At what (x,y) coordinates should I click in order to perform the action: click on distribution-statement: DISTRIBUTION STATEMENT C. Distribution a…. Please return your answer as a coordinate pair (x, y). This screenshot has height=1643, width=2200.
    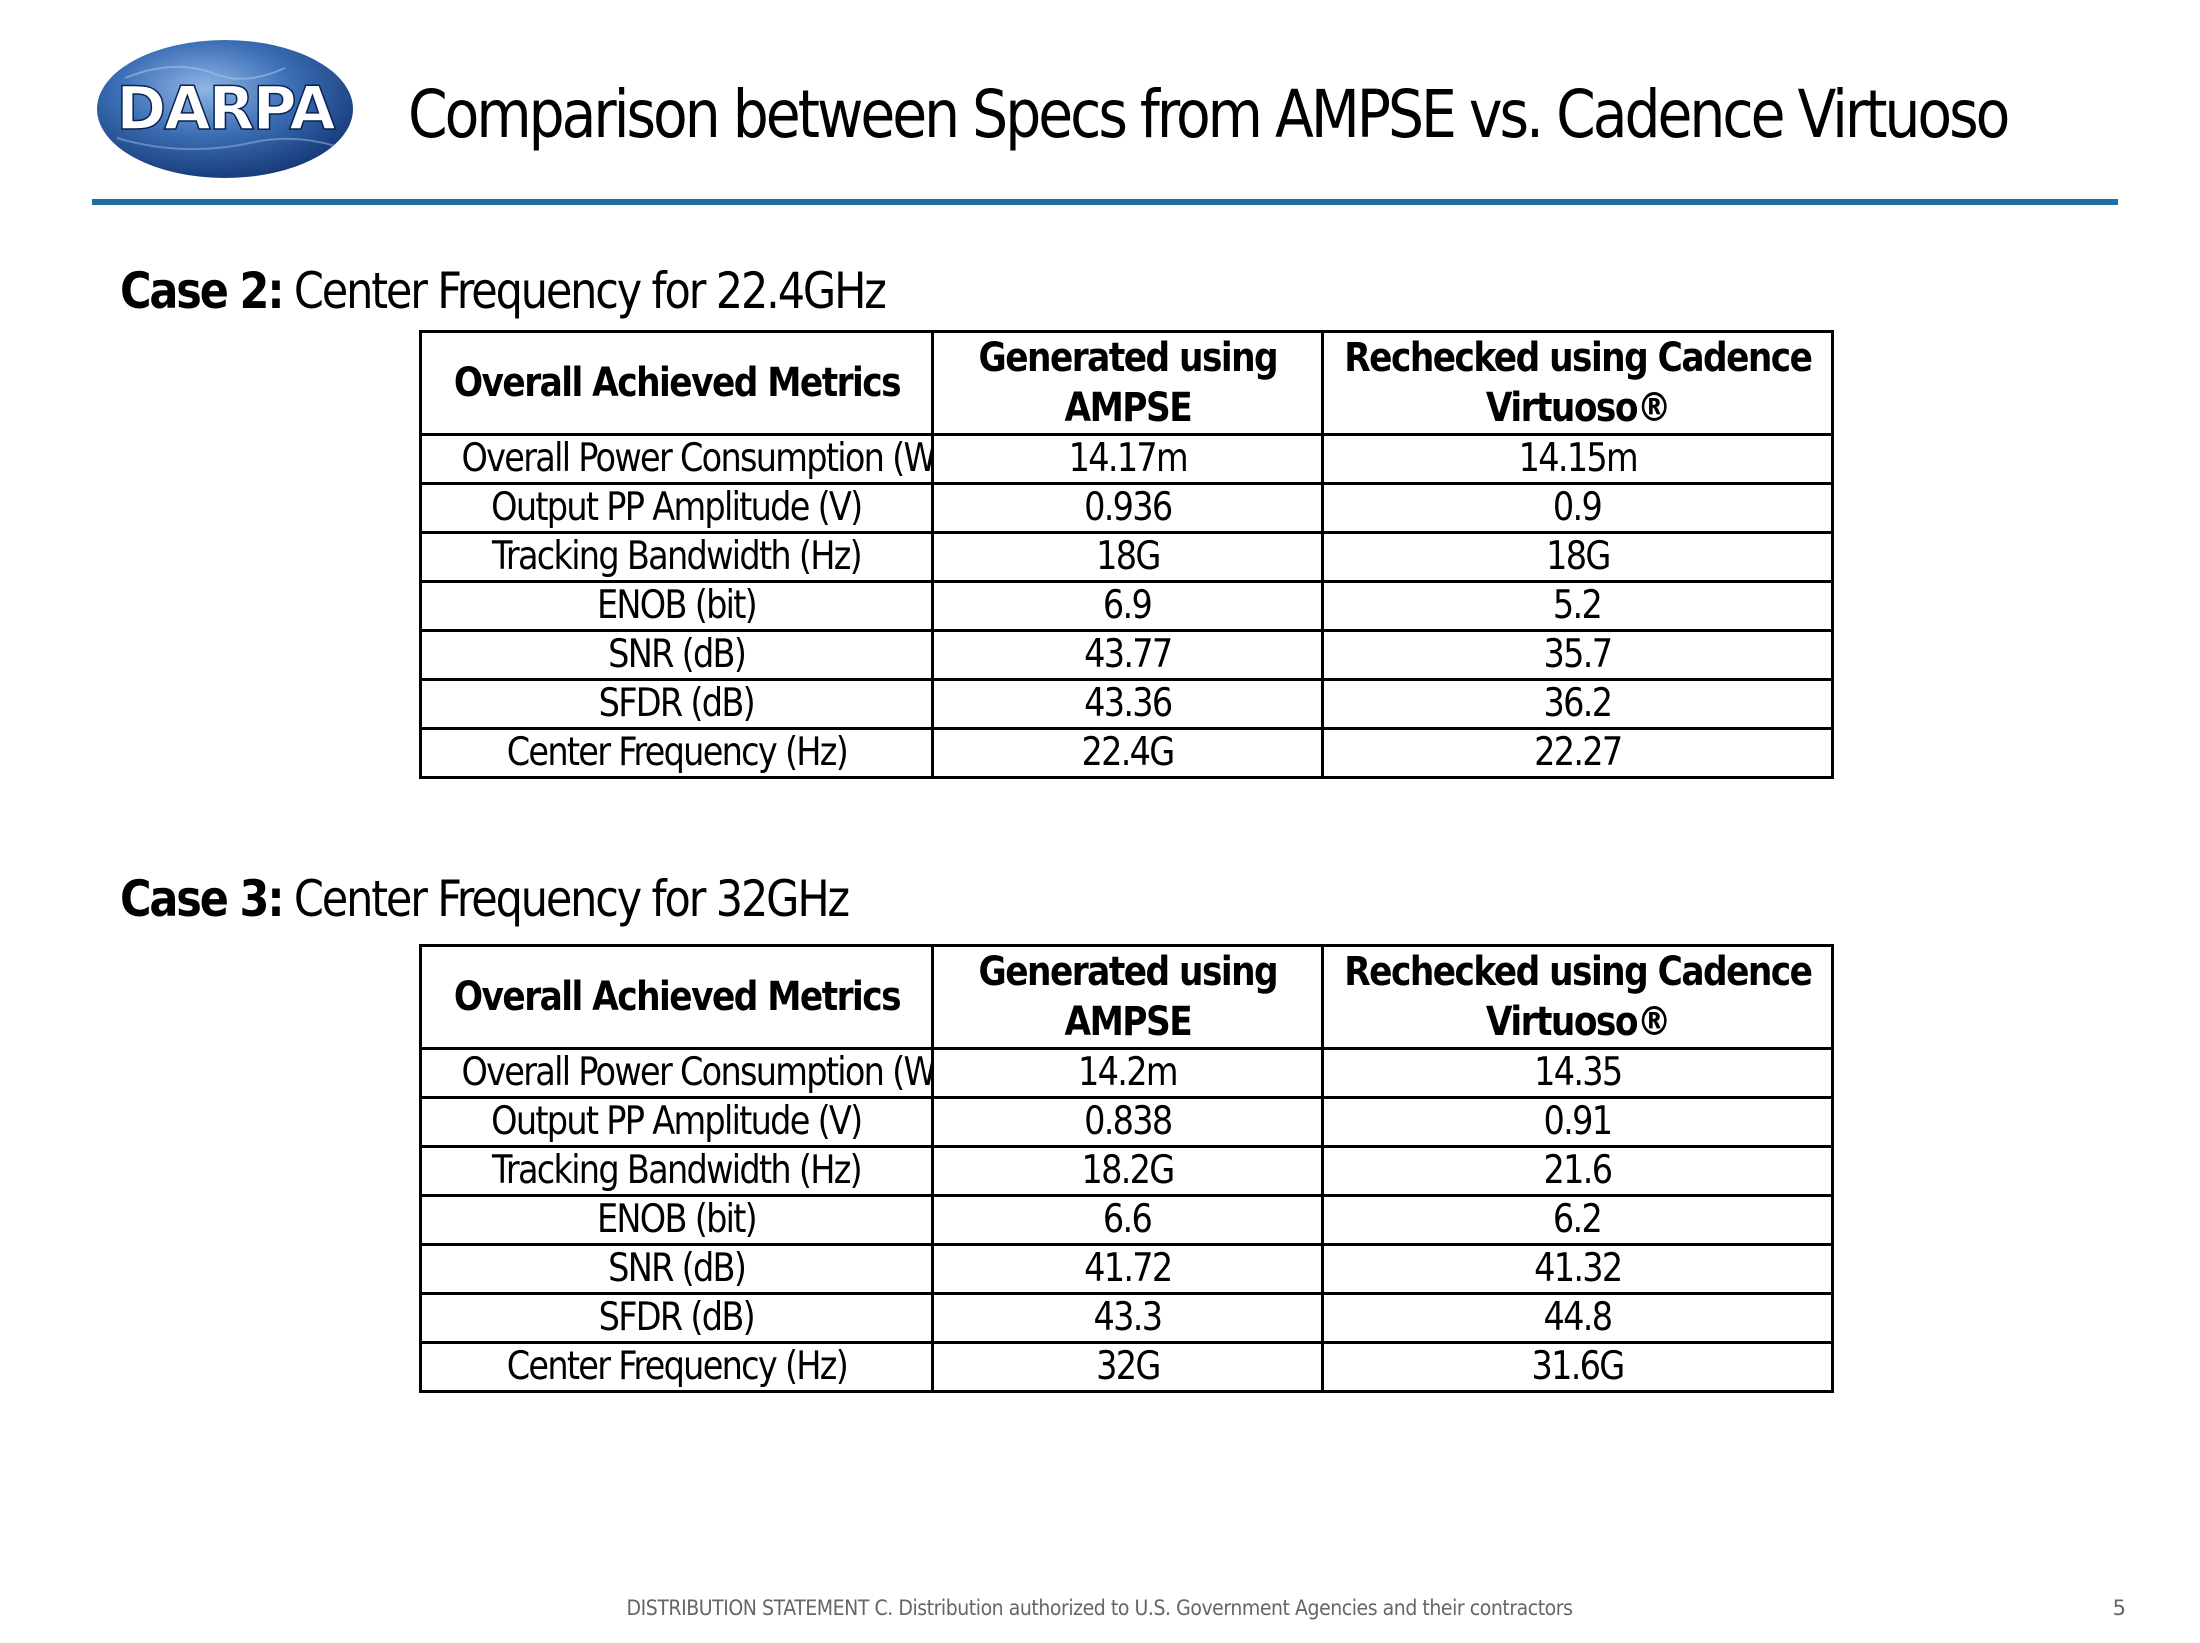
    Looking at the image, I should click on (1100, 1608).